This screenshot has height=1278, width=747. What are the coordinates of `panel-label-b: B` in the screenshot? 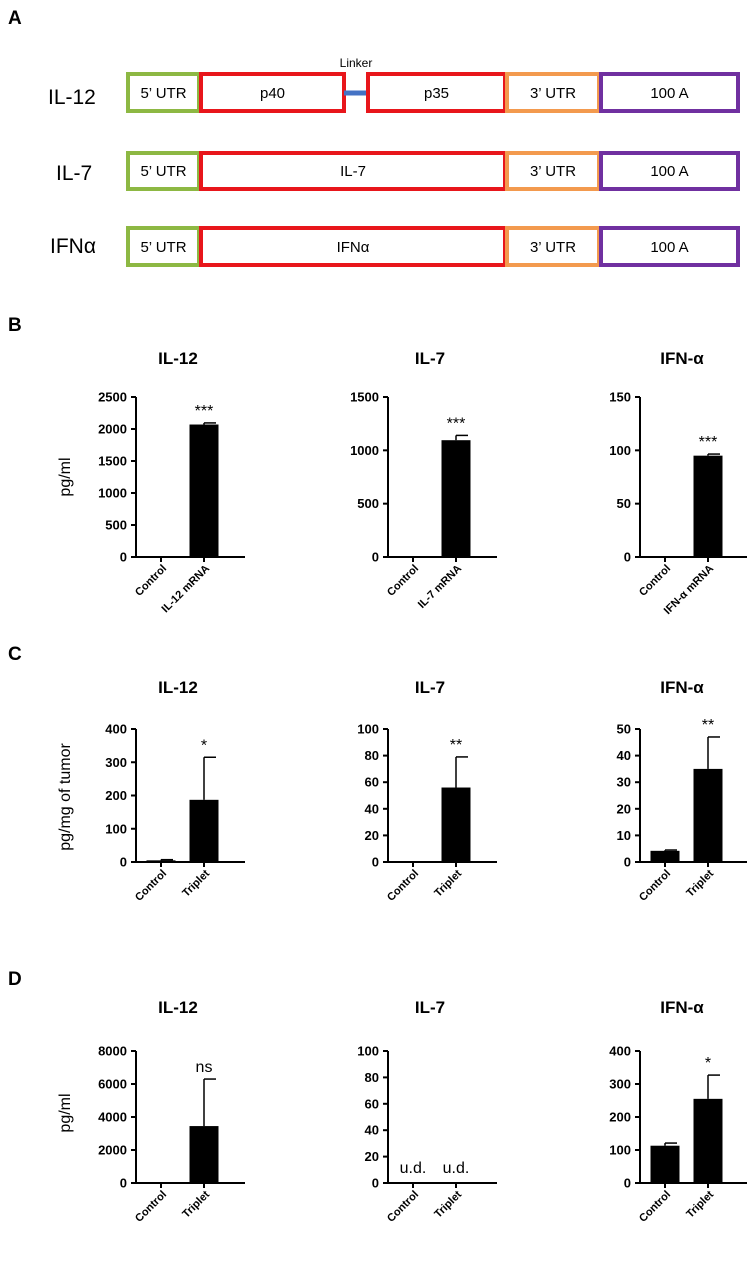 It's located at (15, 325).